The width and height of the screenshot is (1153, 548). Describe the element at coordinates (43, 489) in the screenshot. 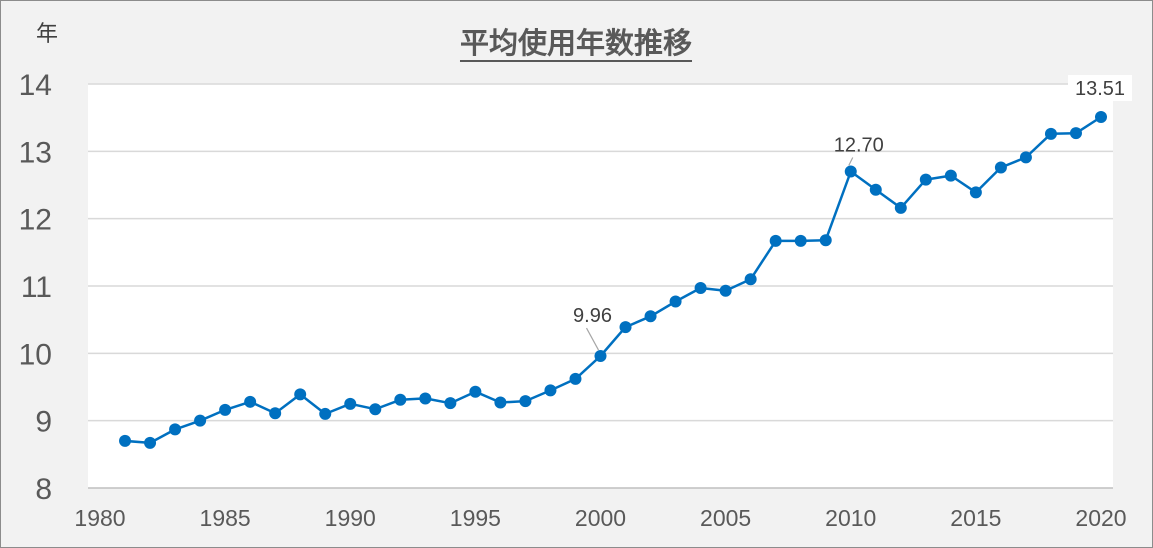

I see `y-tick-label: 8` at that location.